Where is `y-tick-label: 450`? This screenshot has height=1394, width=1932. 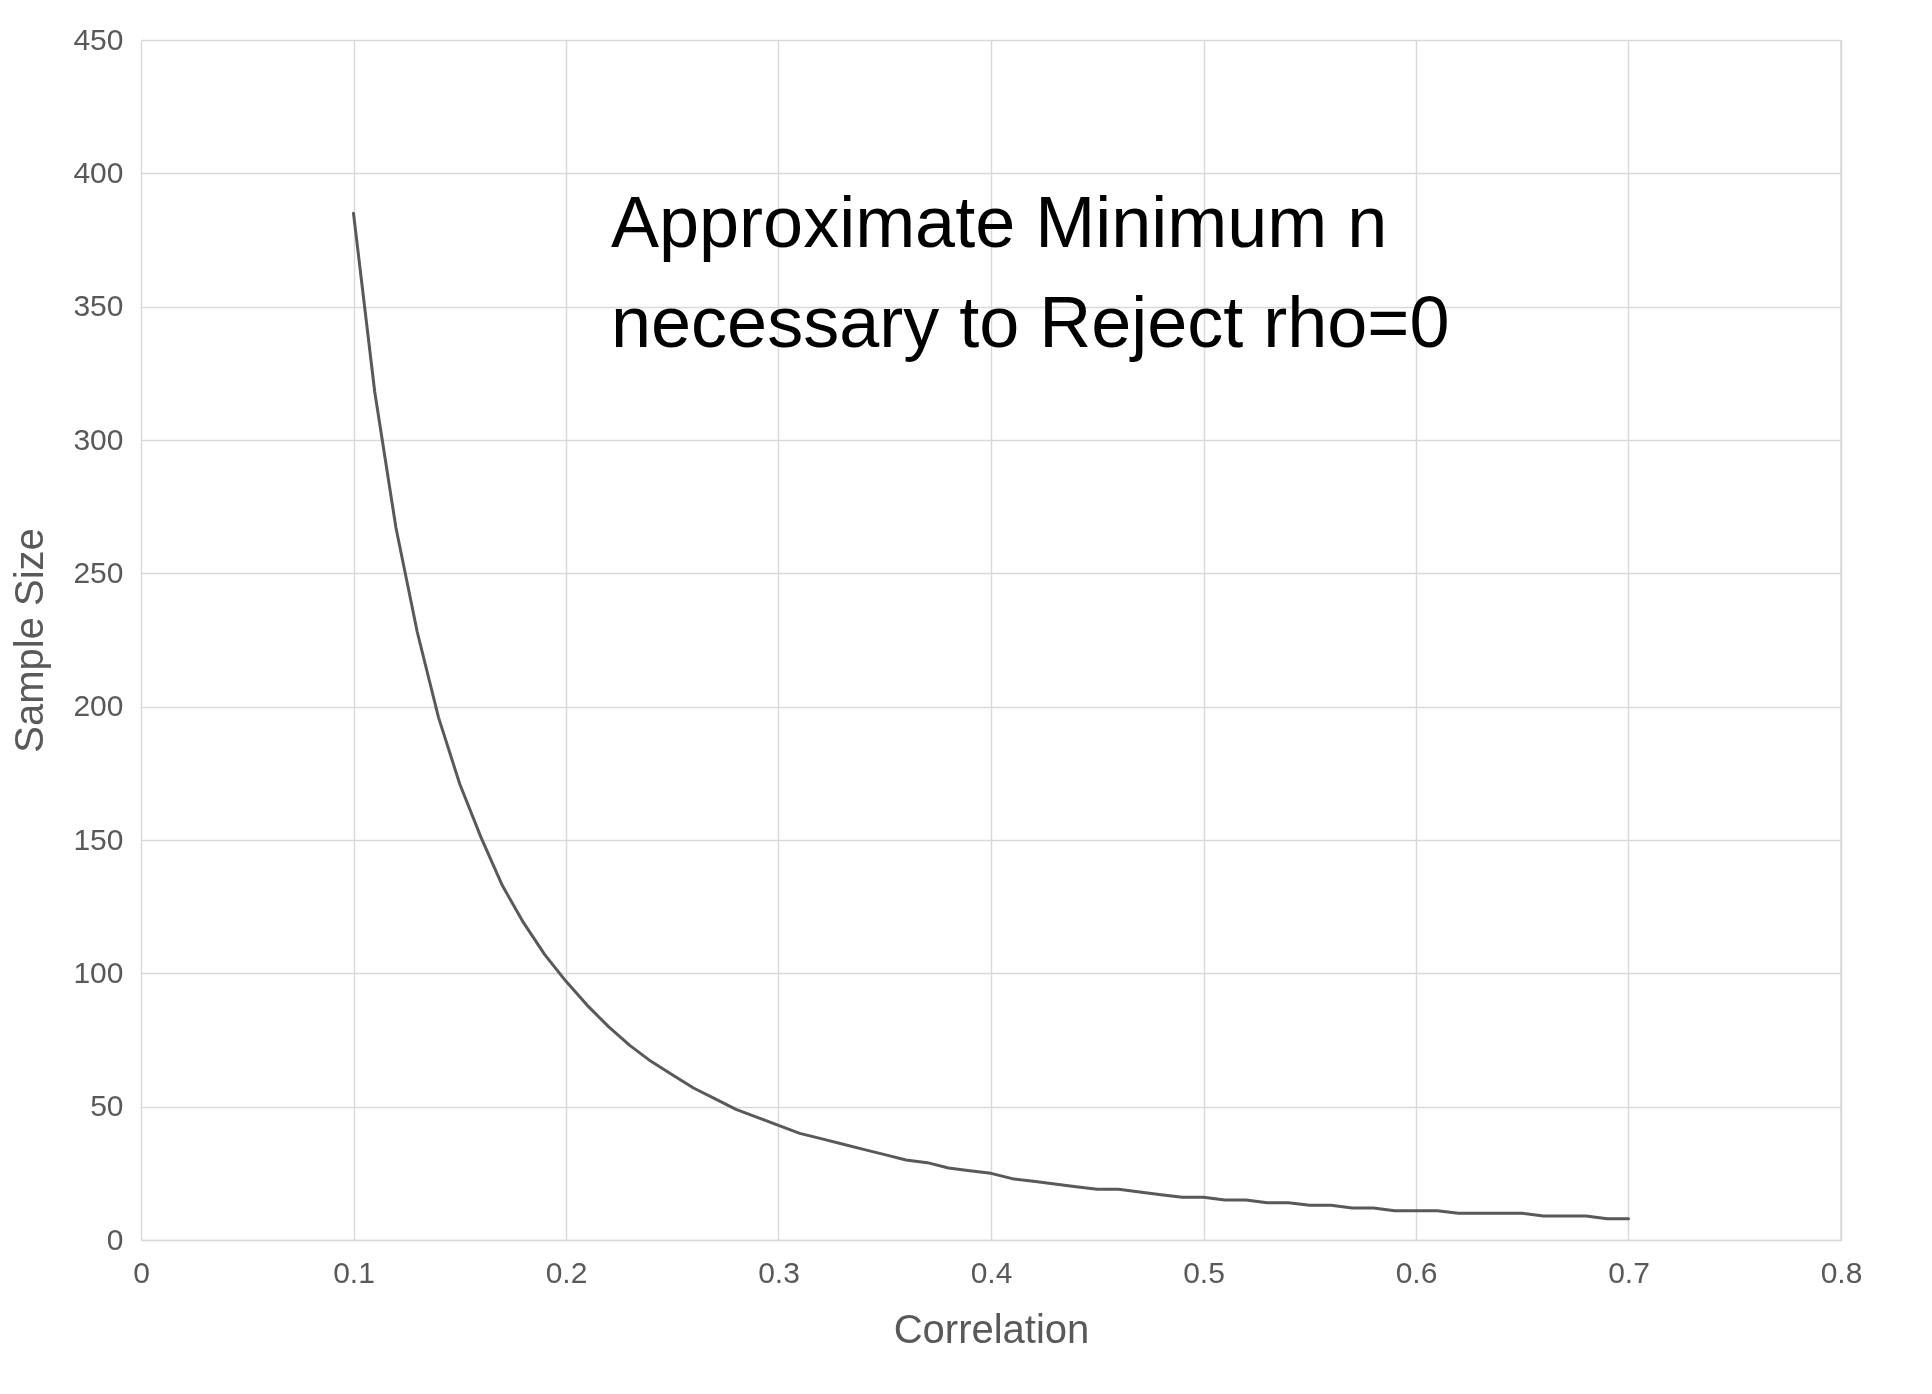
y-tick-label: 450 is located at coordinates (98, 39).